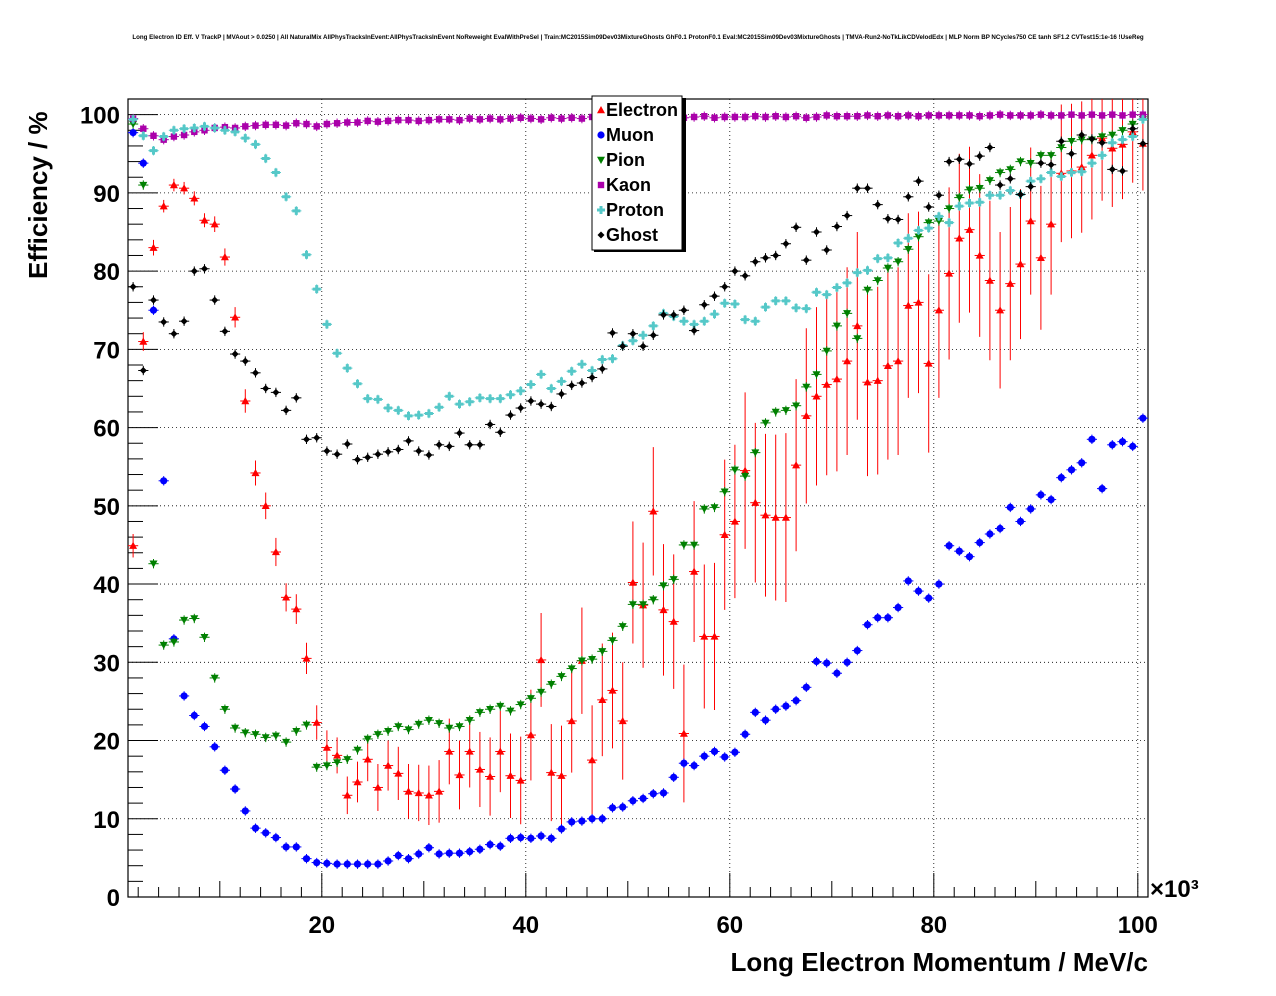 The image size is (1276, 996). Describe the element at coordinates (601, 185) in the screenshot. I see `legend-marker-kaon` at that location.